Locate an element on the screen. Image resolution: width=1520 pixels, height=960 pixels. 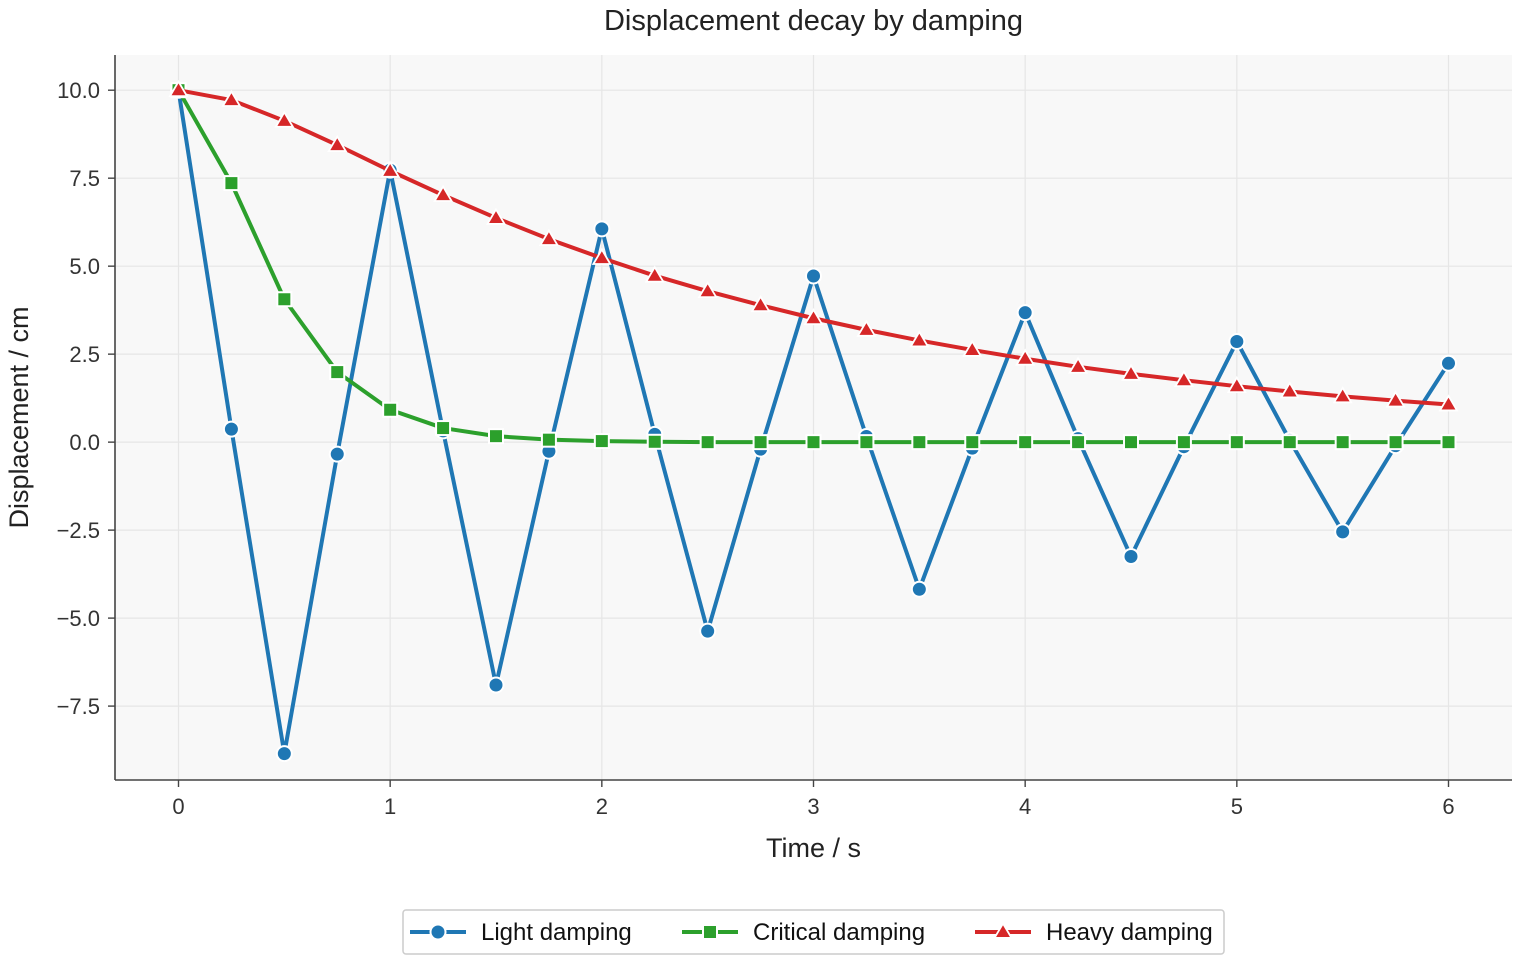
y-tick-label: 10.0 is located at coordinates (78, 90).